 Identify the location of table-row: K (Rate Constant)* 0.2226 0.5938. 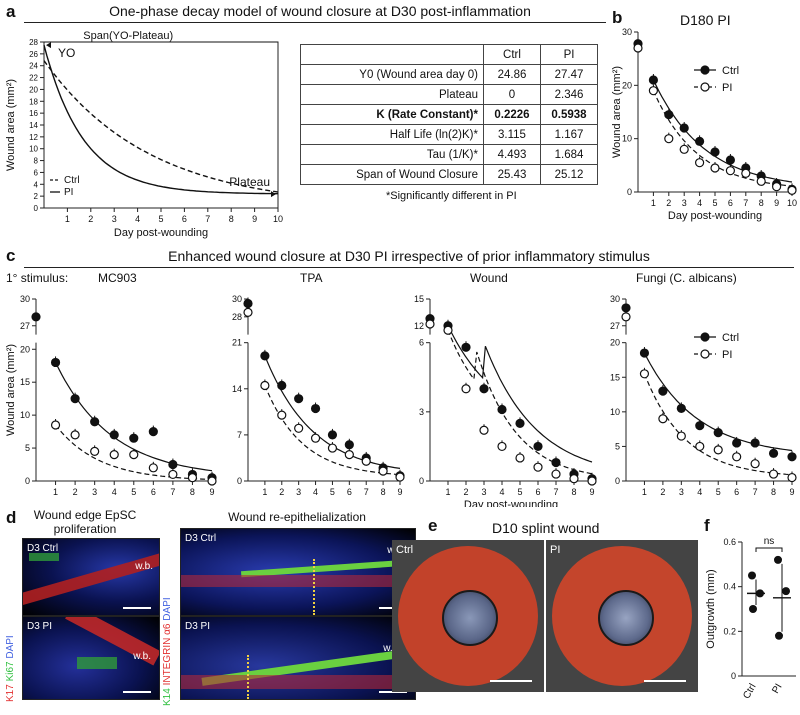
(449, 114).